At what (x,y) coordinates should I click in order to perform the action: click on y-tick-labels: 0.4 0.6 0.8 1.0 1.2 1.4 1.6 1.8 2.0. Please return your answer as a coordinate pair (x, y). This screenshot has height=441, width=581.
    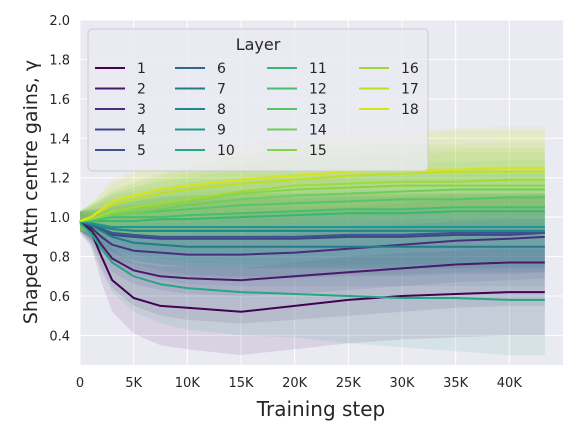
    Looking at the image, I should click on (59, 179).